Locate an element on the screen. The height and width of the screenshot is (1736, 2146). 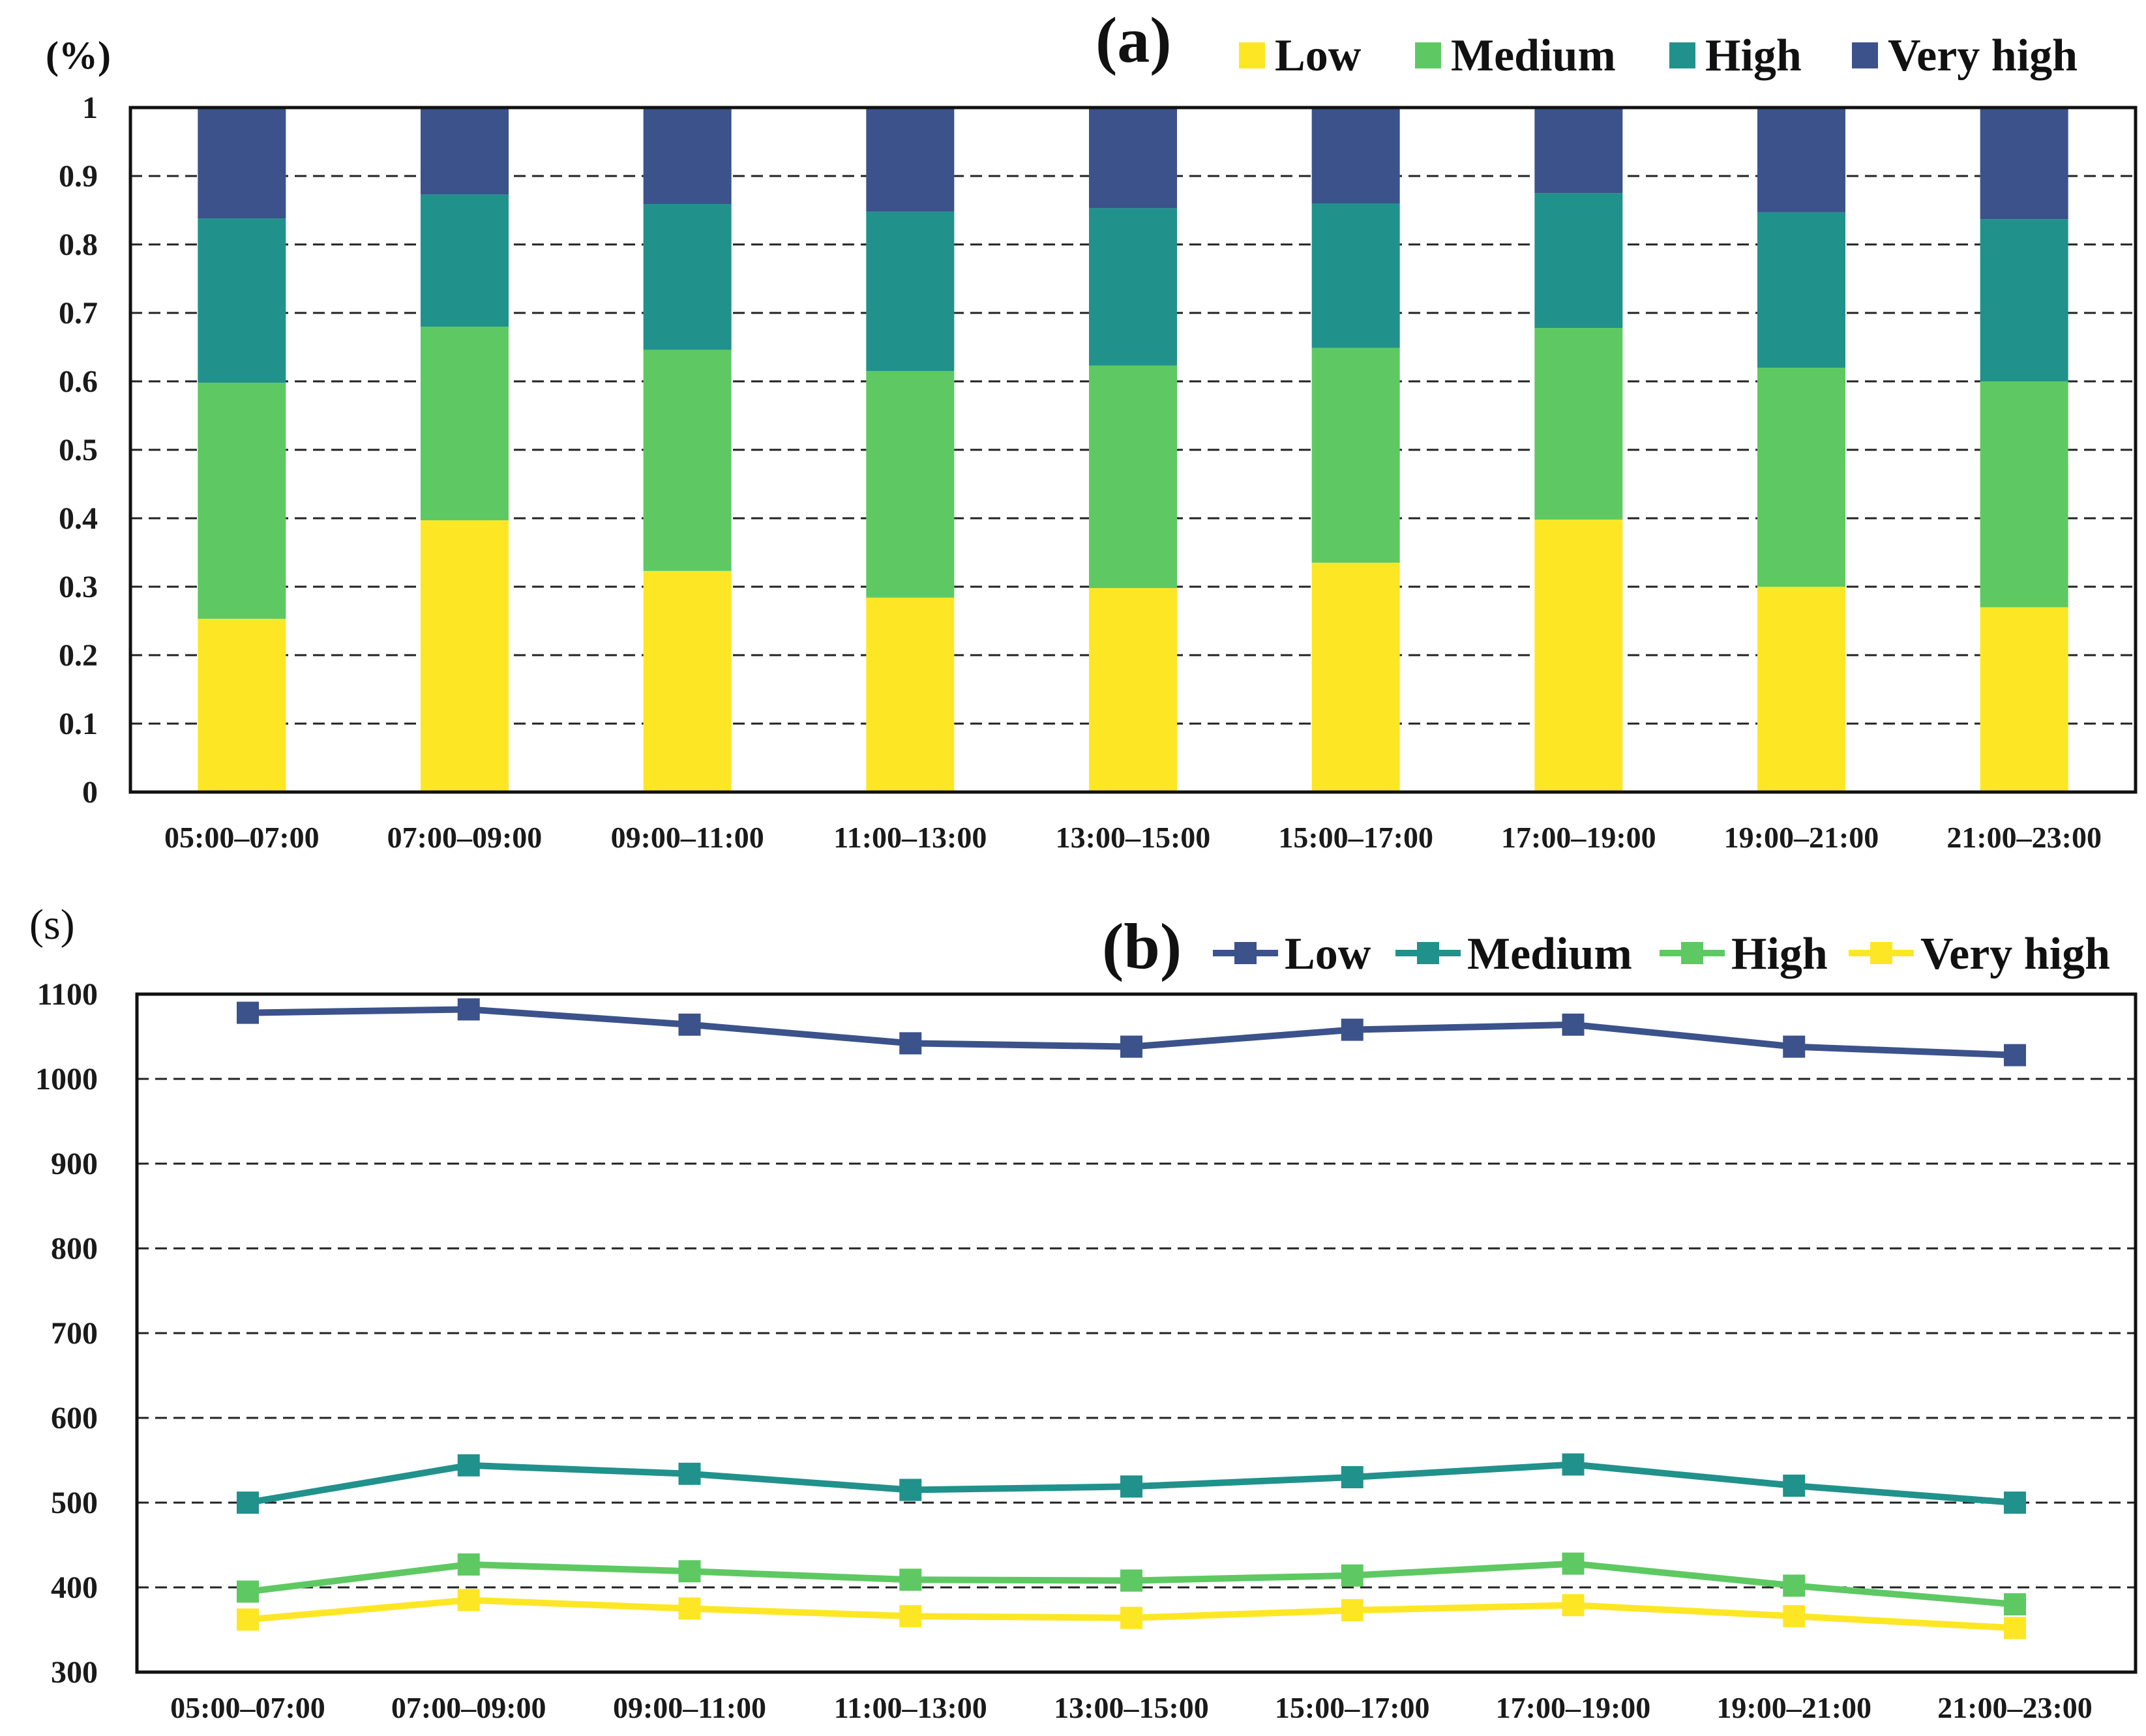
panel-b-y-tick-label: 900 is located at coordinates (74, 1164).